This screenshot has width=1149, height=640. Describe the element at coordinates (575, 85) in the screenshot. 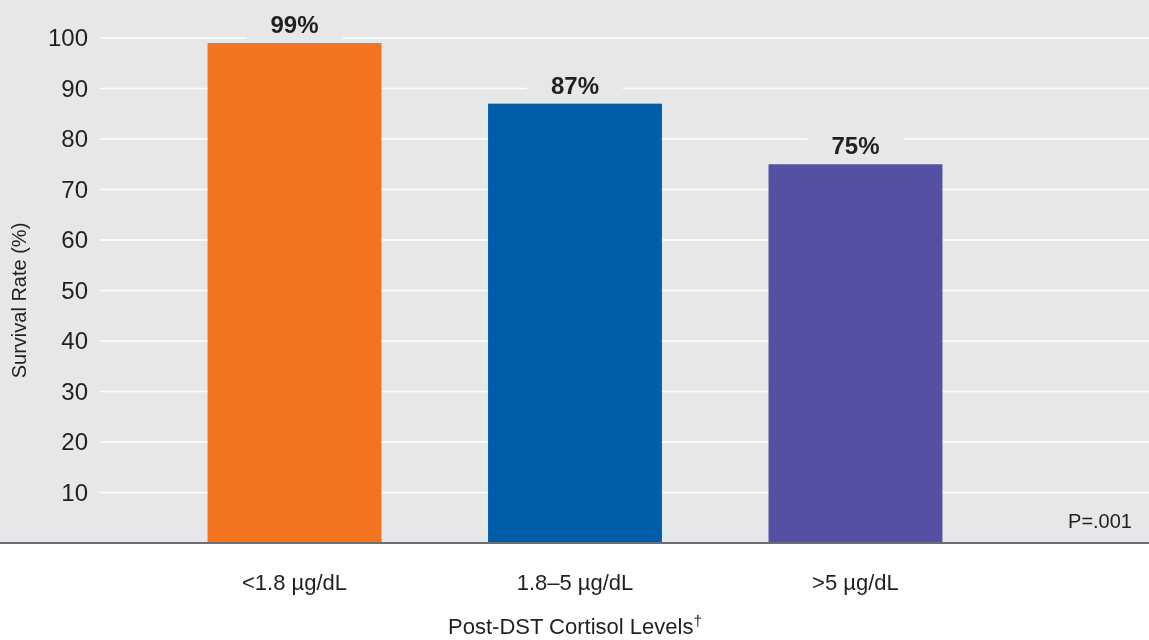

I see `data-label: 87%` at that location.